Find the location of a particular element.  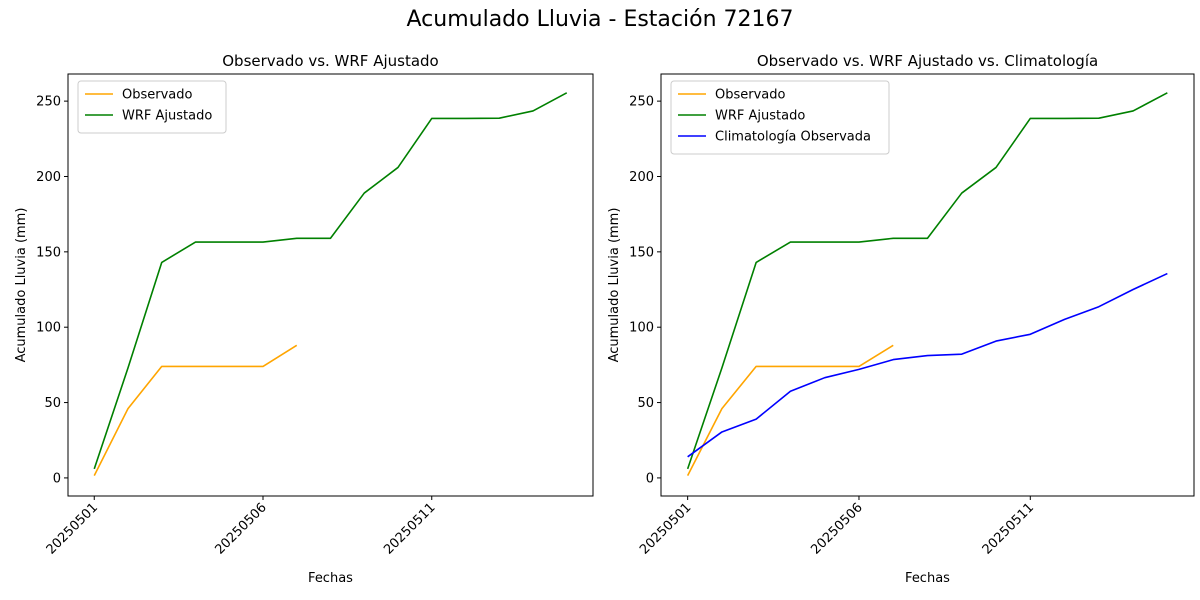

figure-title: Acumulado Lluvia - Estación 72167 is located at coordinates (600, 19).